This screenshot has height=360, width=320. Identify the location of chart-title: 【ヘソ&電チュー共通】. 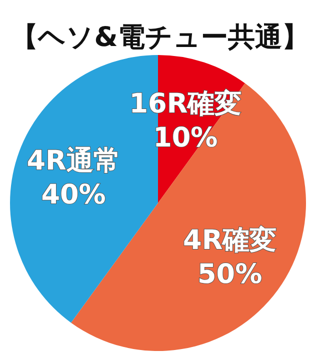
(160, 37).